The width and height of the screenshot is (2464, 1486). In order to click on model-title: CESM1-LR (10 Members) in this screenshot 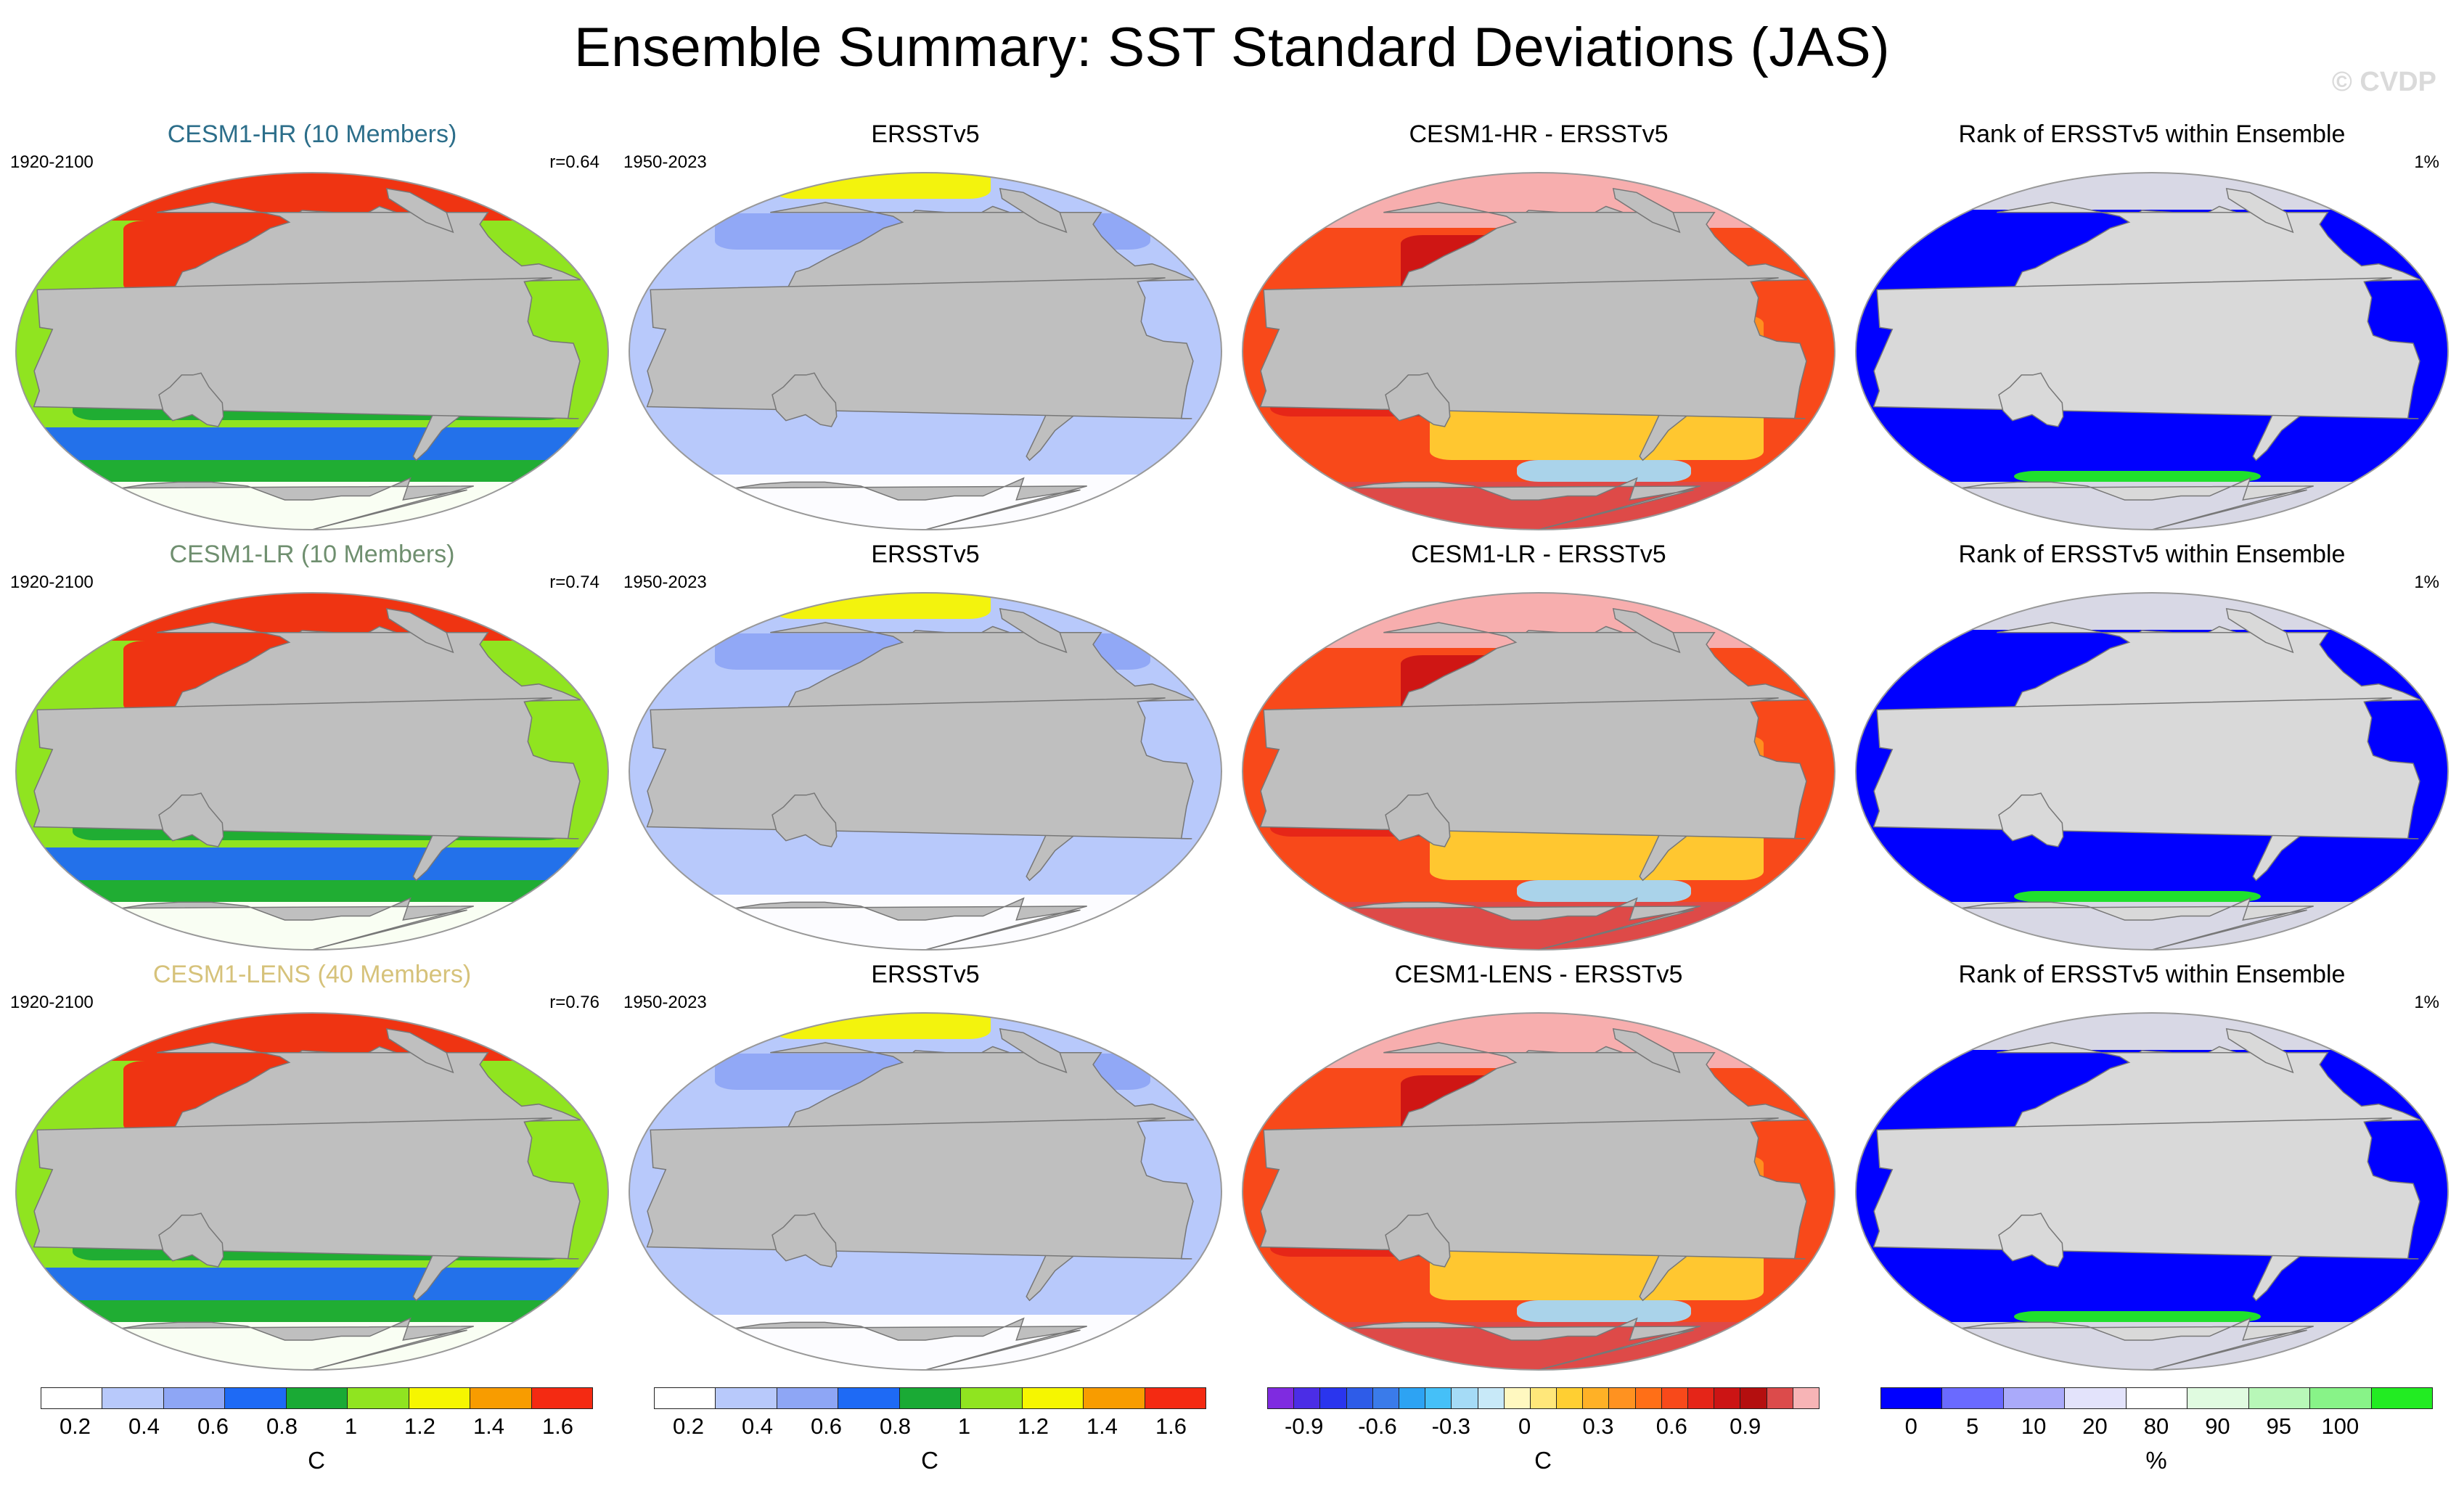, I will do `click(312, 554)`.